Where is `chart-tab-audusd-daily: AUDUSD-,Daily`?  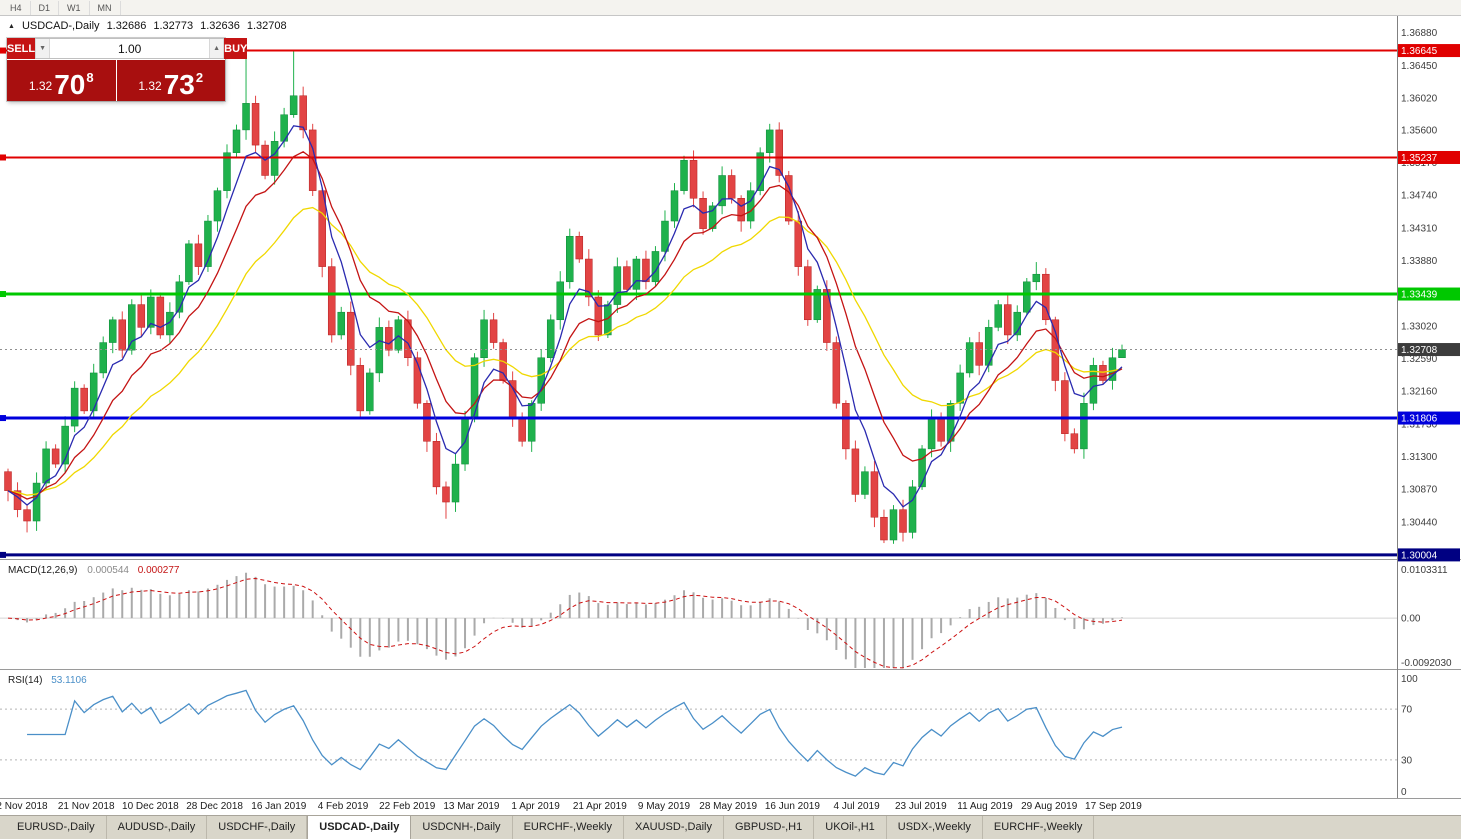
chart-tab-audusd-daily: AUDUSD-,Daily is located at coordinates (157, 827).